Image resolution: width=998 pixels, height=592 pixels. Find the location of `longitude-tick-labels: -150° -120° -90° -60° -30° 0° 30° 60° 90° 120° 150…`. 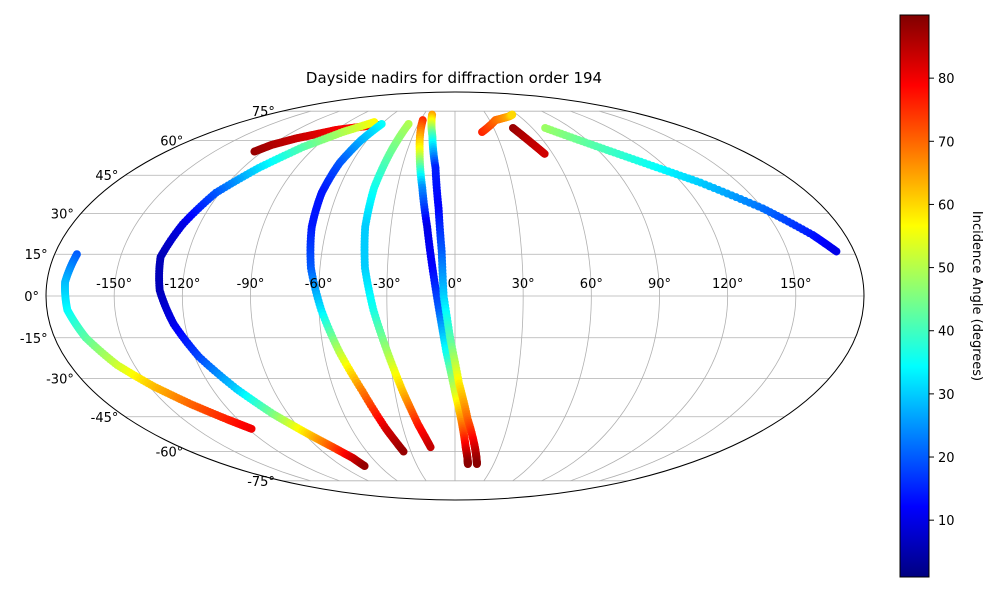

longitude-tick-labels: -150° -120° -90° -60° -30° 0° 30° 60° 90° 120° 150… is located at coordinates (453, 284).